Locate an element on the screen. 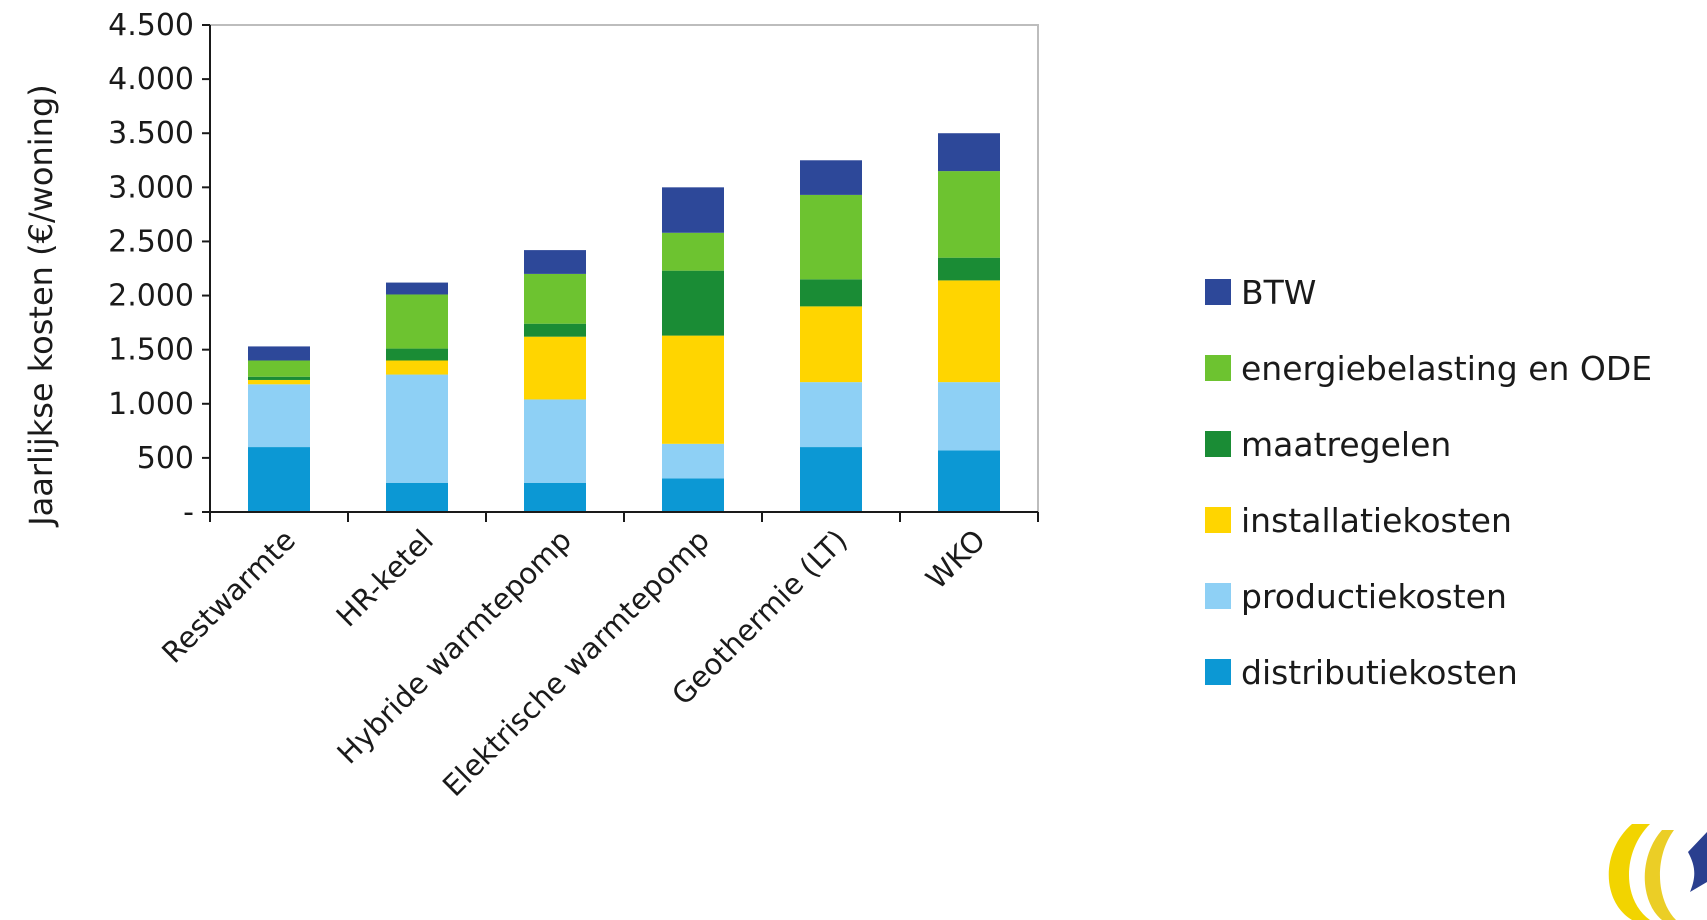  y-tick-label-0: - is located at coordinates (188, 512).